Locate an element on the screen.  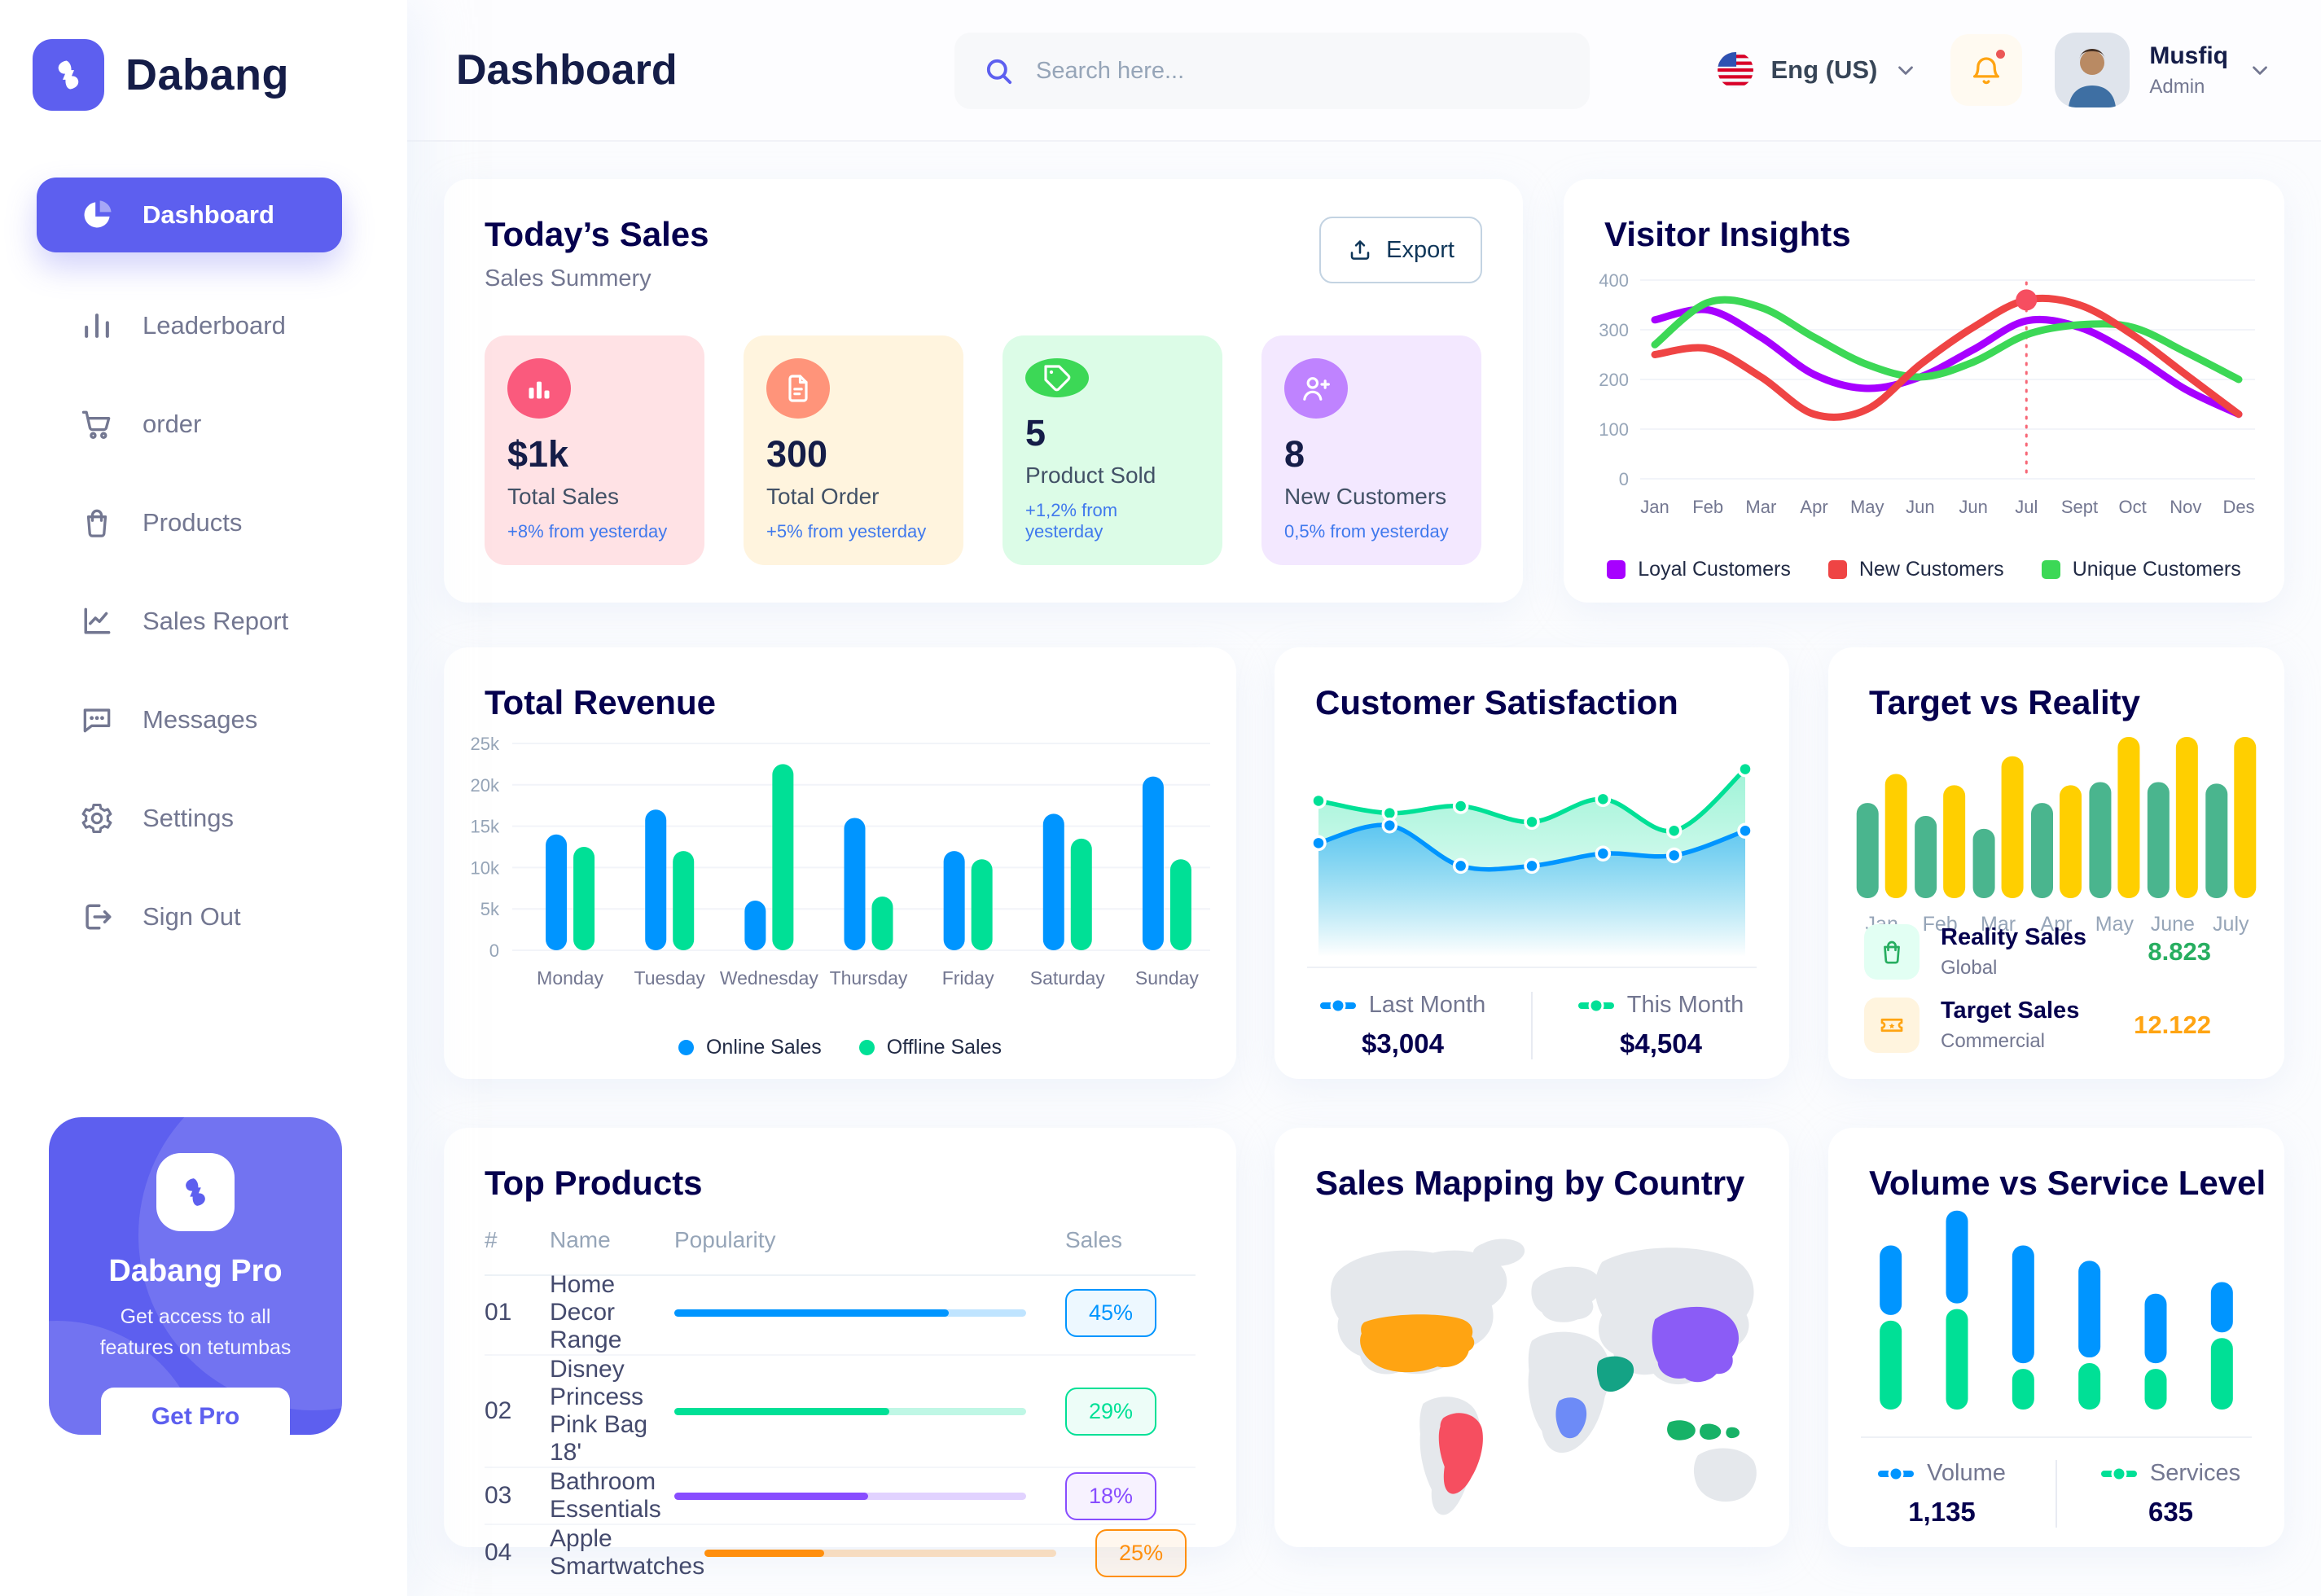
language-selector: Eng (US) is located at coordinates (1817, 70).